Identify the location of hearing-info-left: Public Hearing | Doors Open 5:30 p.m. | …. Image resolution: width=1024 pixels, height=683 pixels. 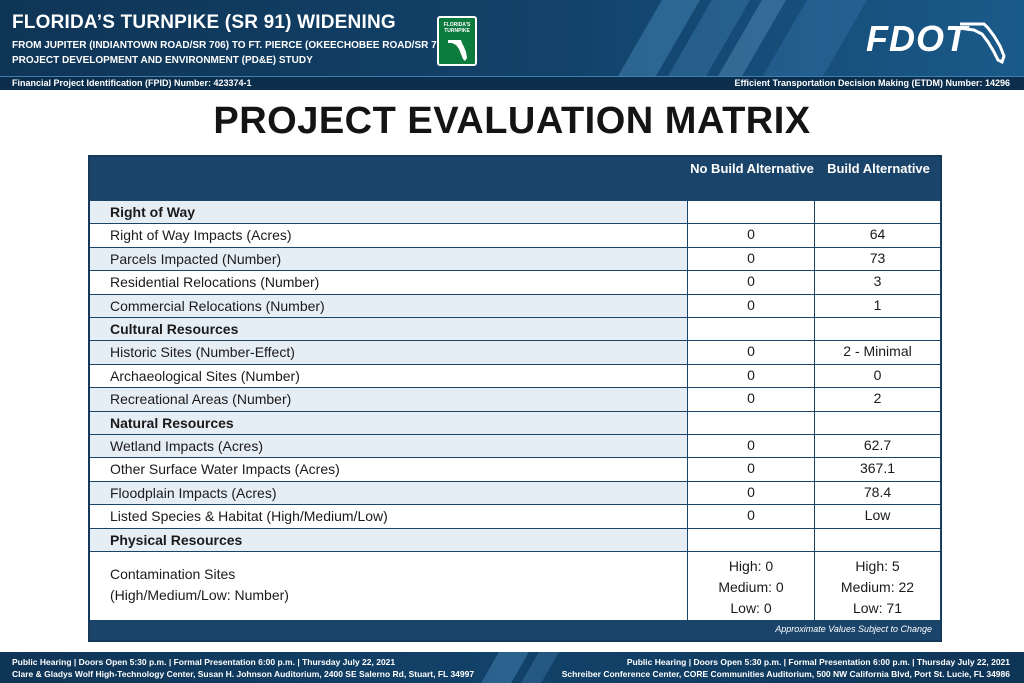
(204, 662).